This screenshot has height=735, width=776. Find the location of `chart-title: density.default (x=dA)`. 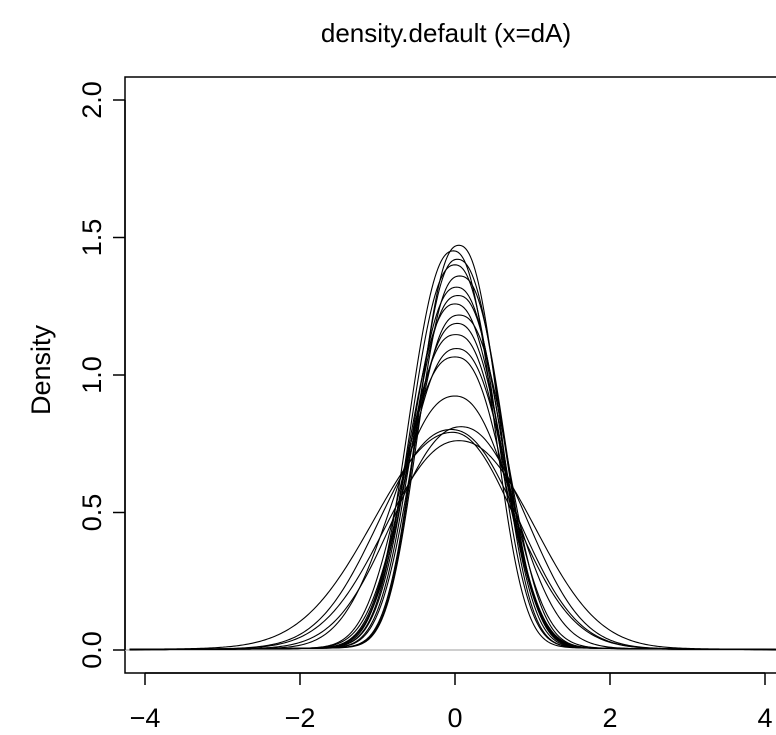

chart-title: density.default (x=dA) is located at coordinates (446, 33).